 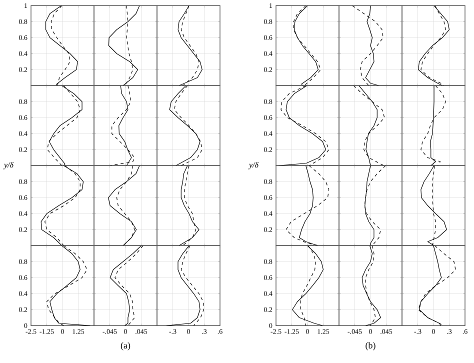 I want to click on text: (b), so click(x=371, y=346).